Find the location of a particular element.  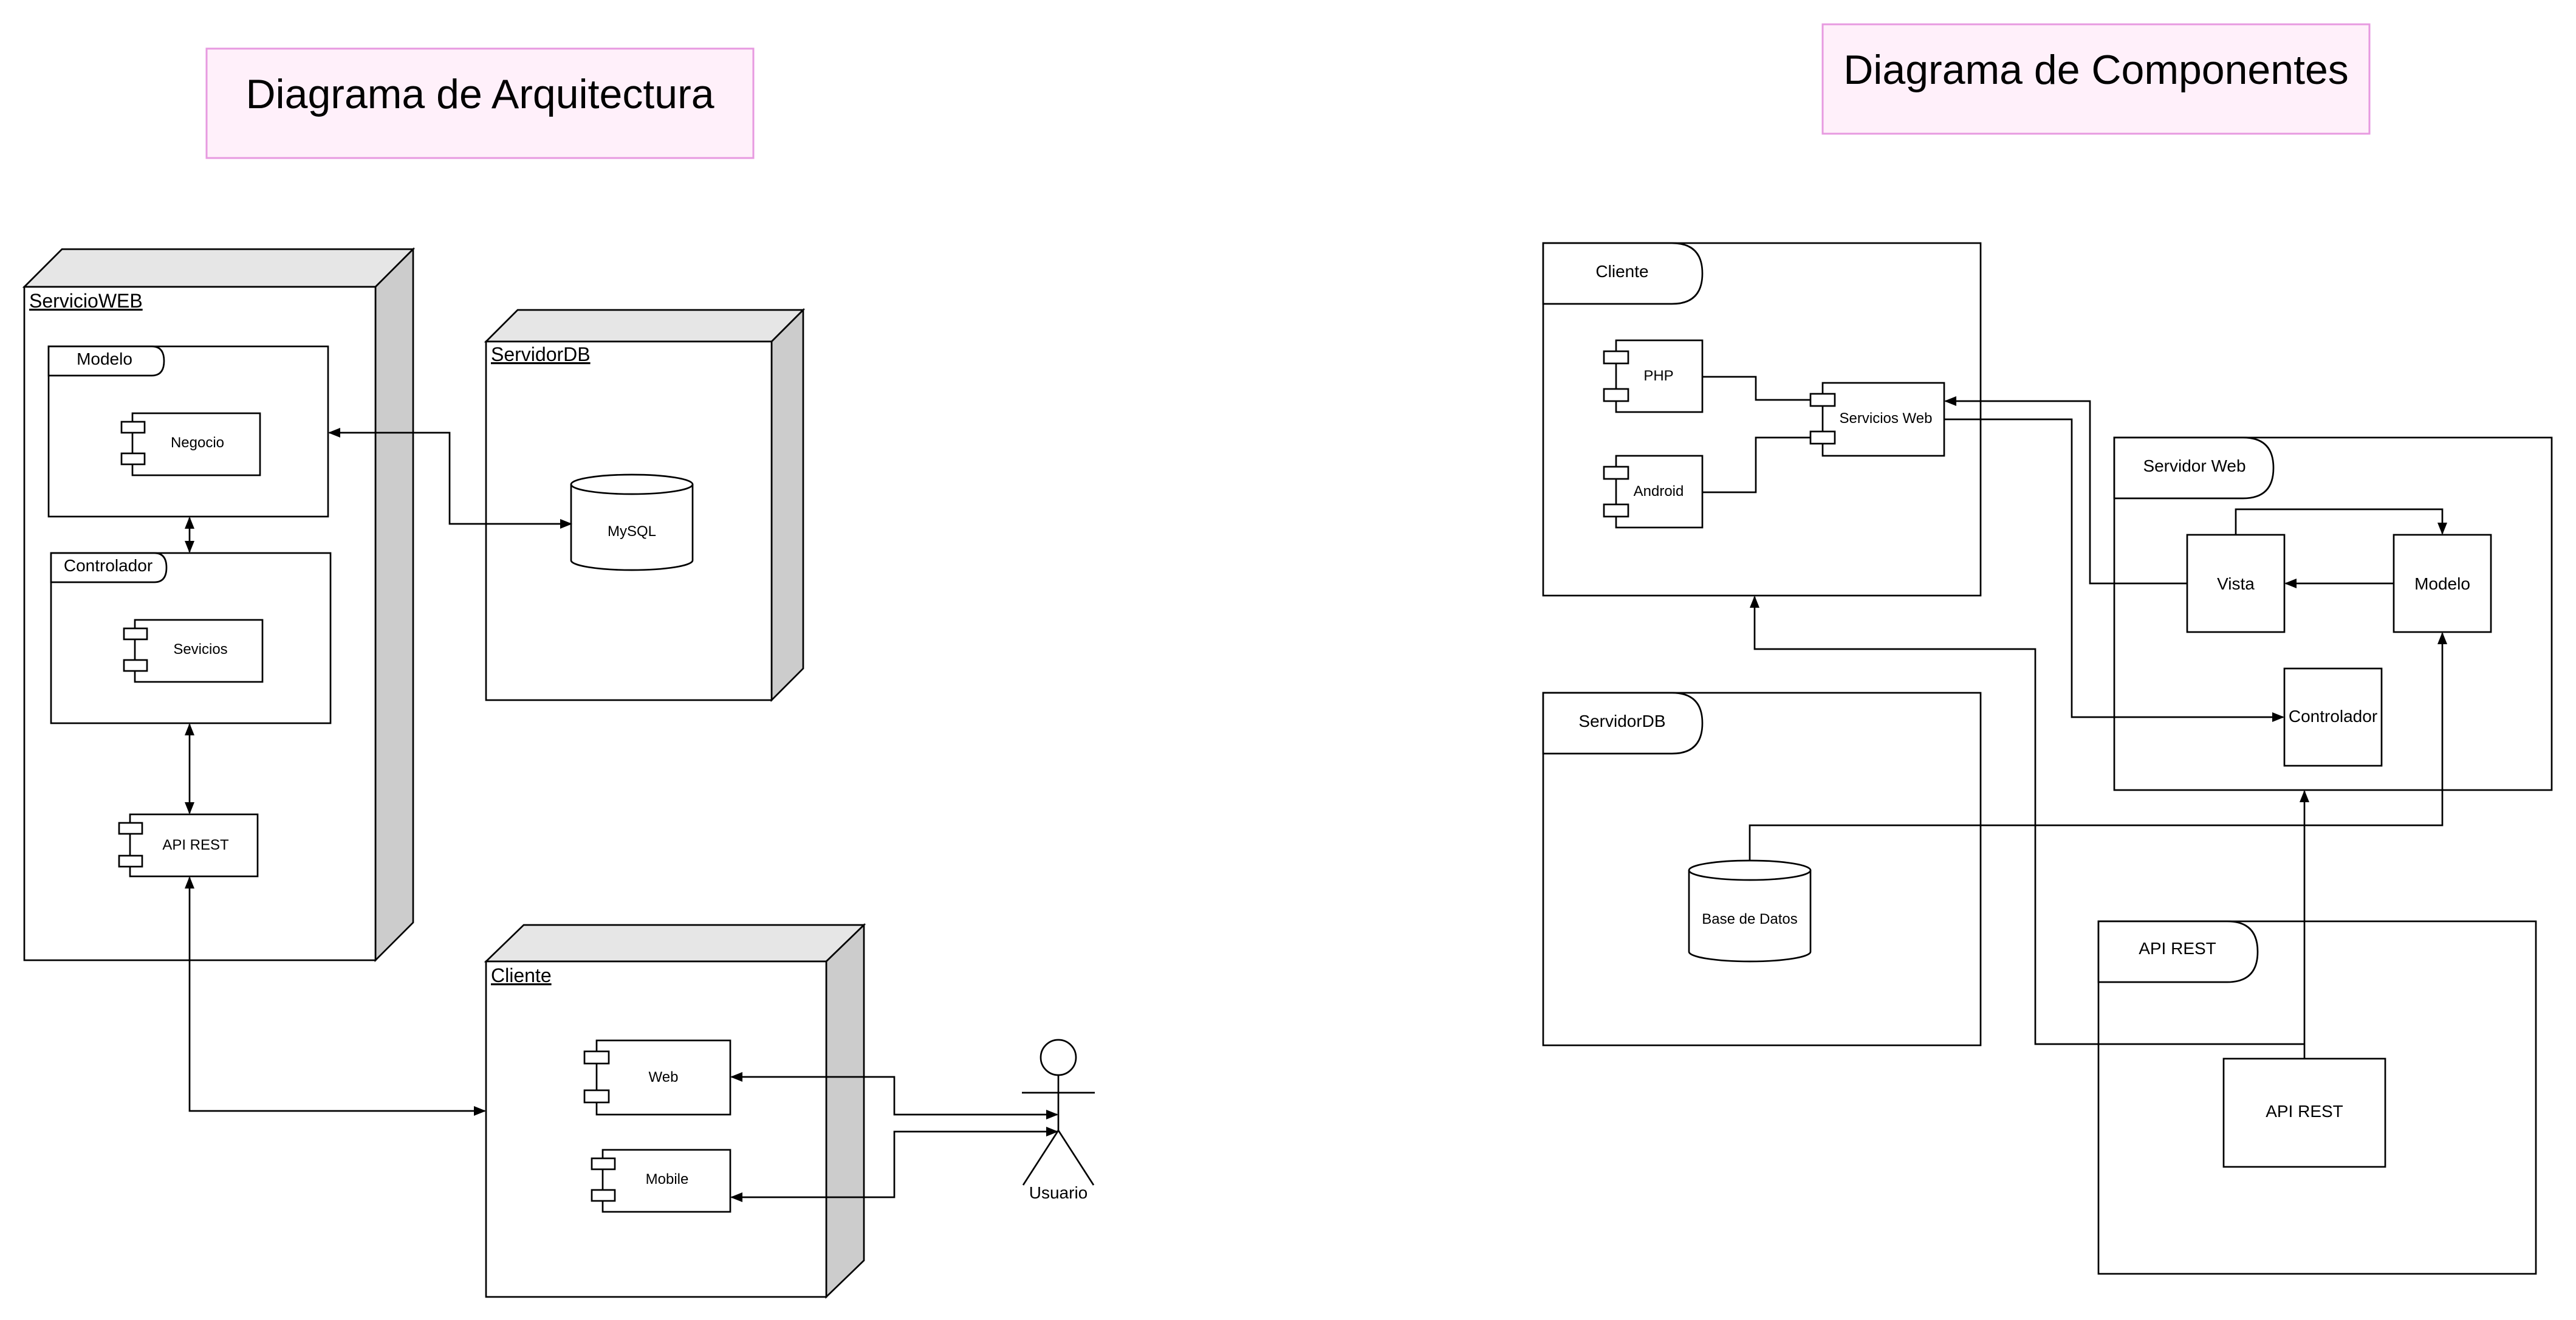

mobile-component: Mobile is located at coordinates (661, 1181).